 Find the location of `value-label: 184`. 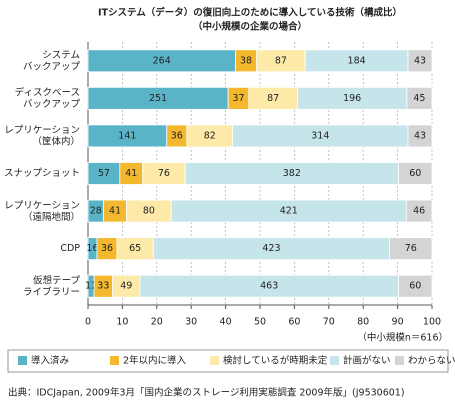

value-label: 184 is located at coordinates (357, 60).